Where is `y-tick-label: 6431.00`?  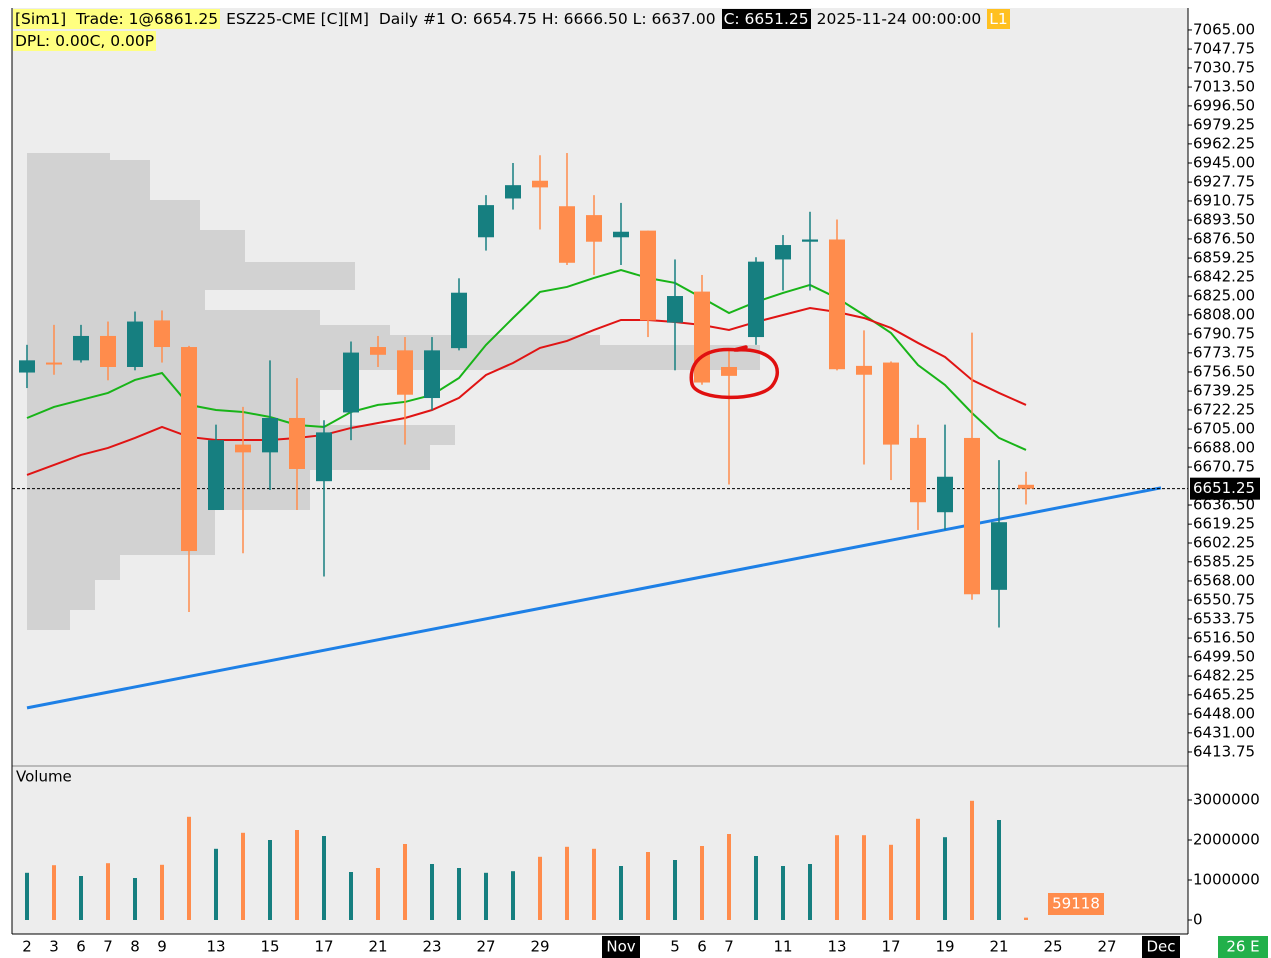 y-tick-label: 6431.00 is located at coordinates (1224, 732).